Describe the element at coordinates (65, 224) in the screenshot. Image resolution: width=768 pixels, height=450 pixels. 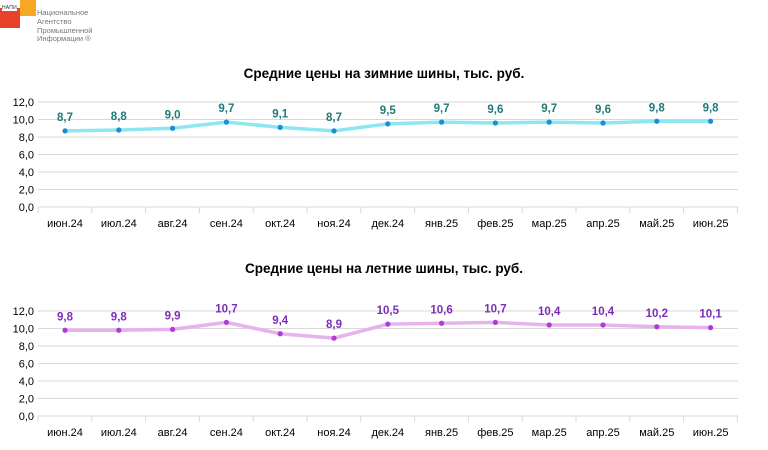
I see `winter-x-tick-label: июн.24` at that location.